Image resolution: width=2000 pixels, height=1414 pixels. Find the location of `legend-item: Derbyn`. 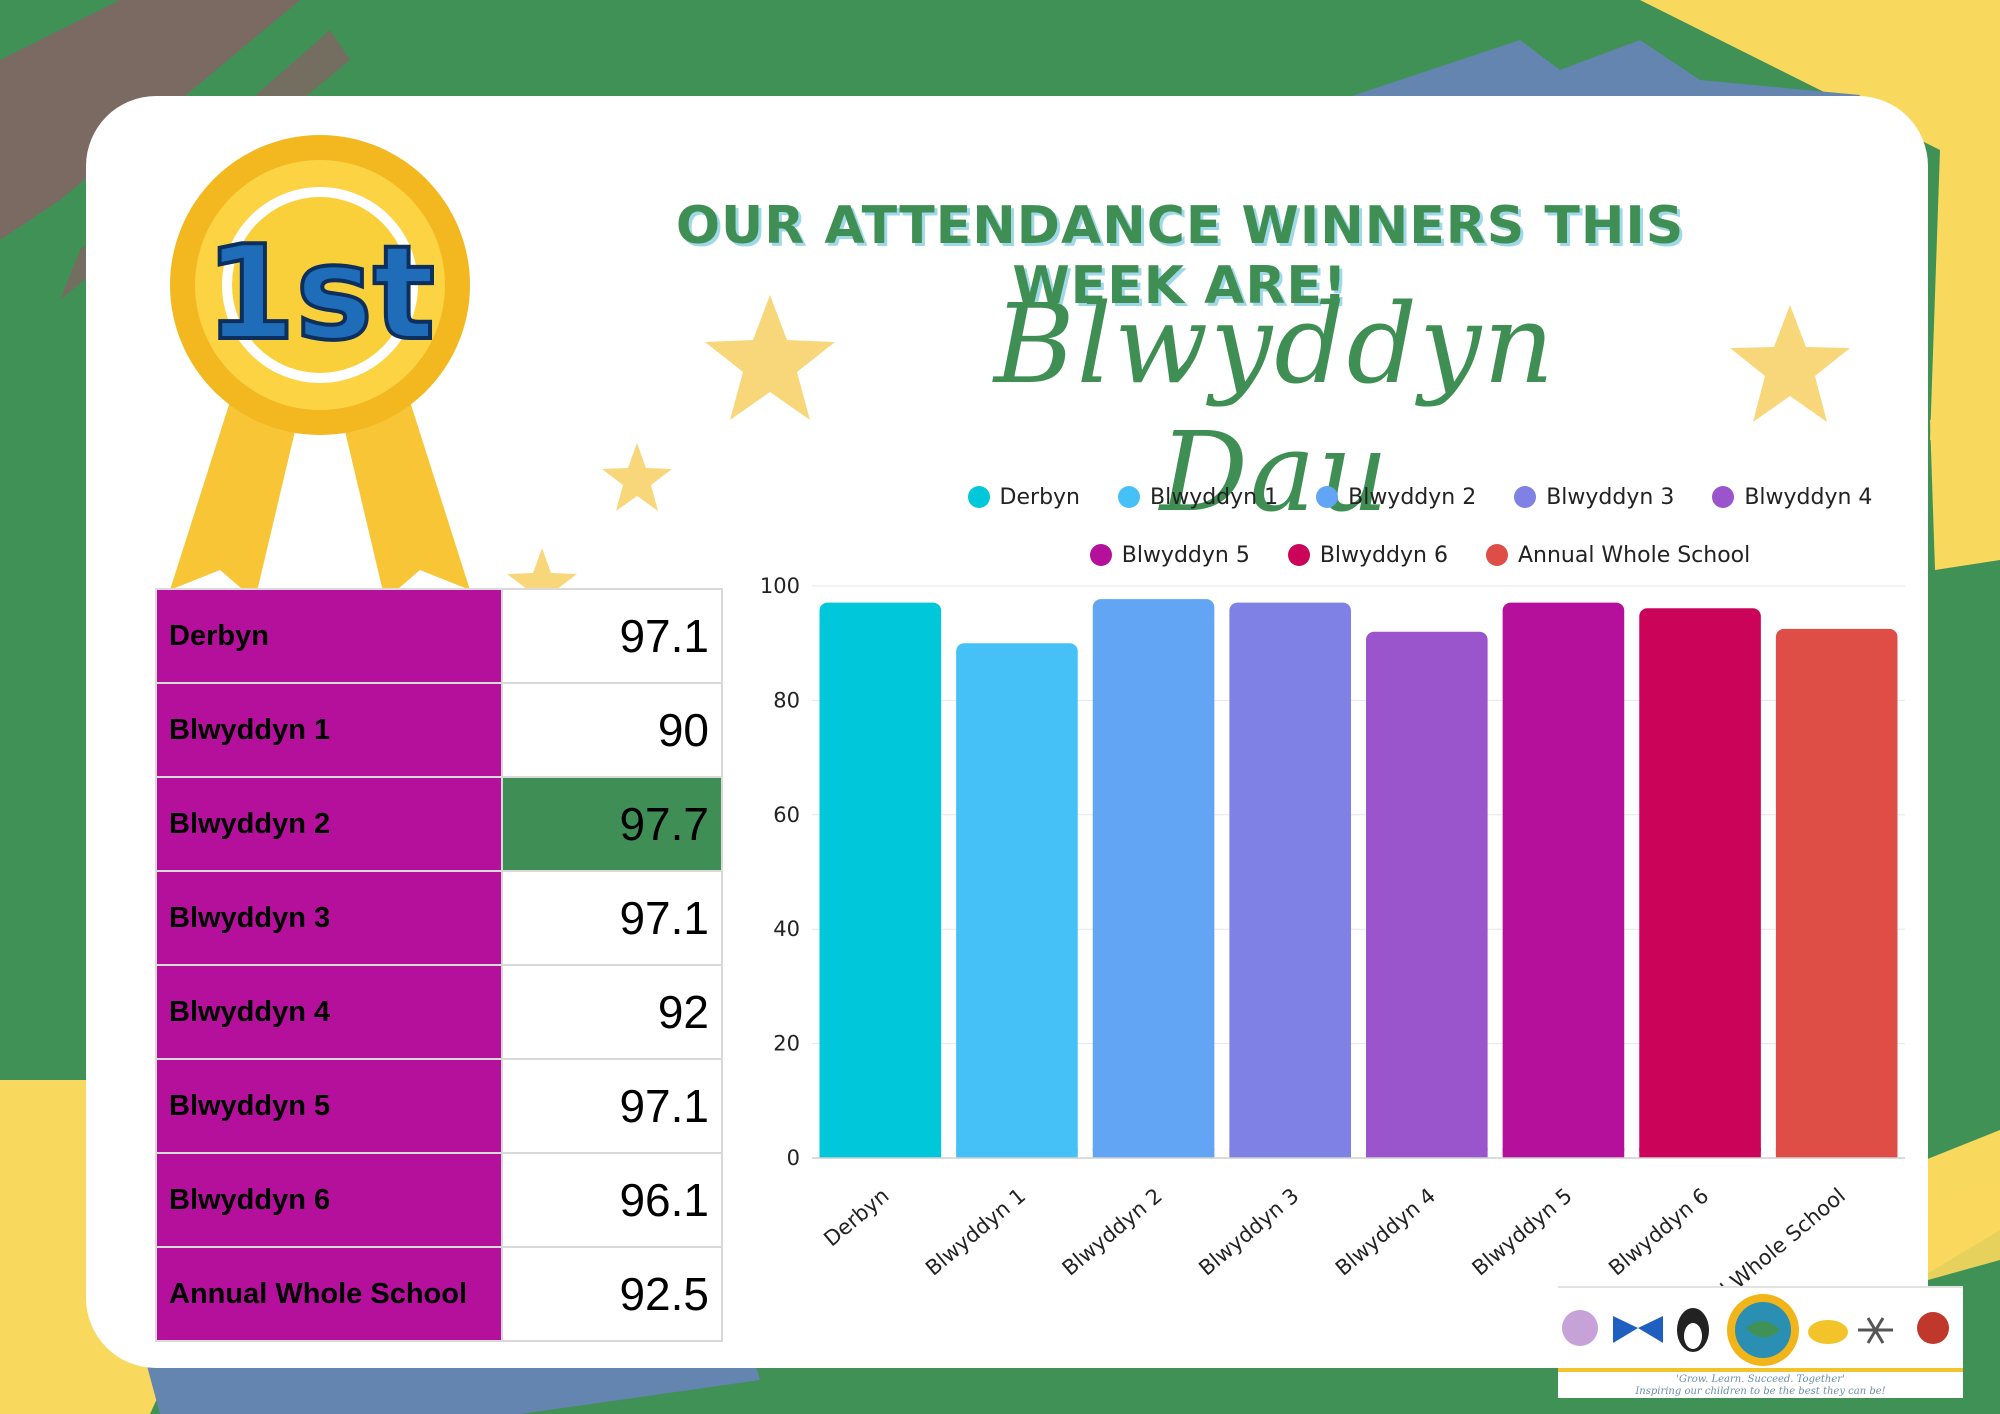

legend-item: Derbyn is located at coordinates (1023, 497).